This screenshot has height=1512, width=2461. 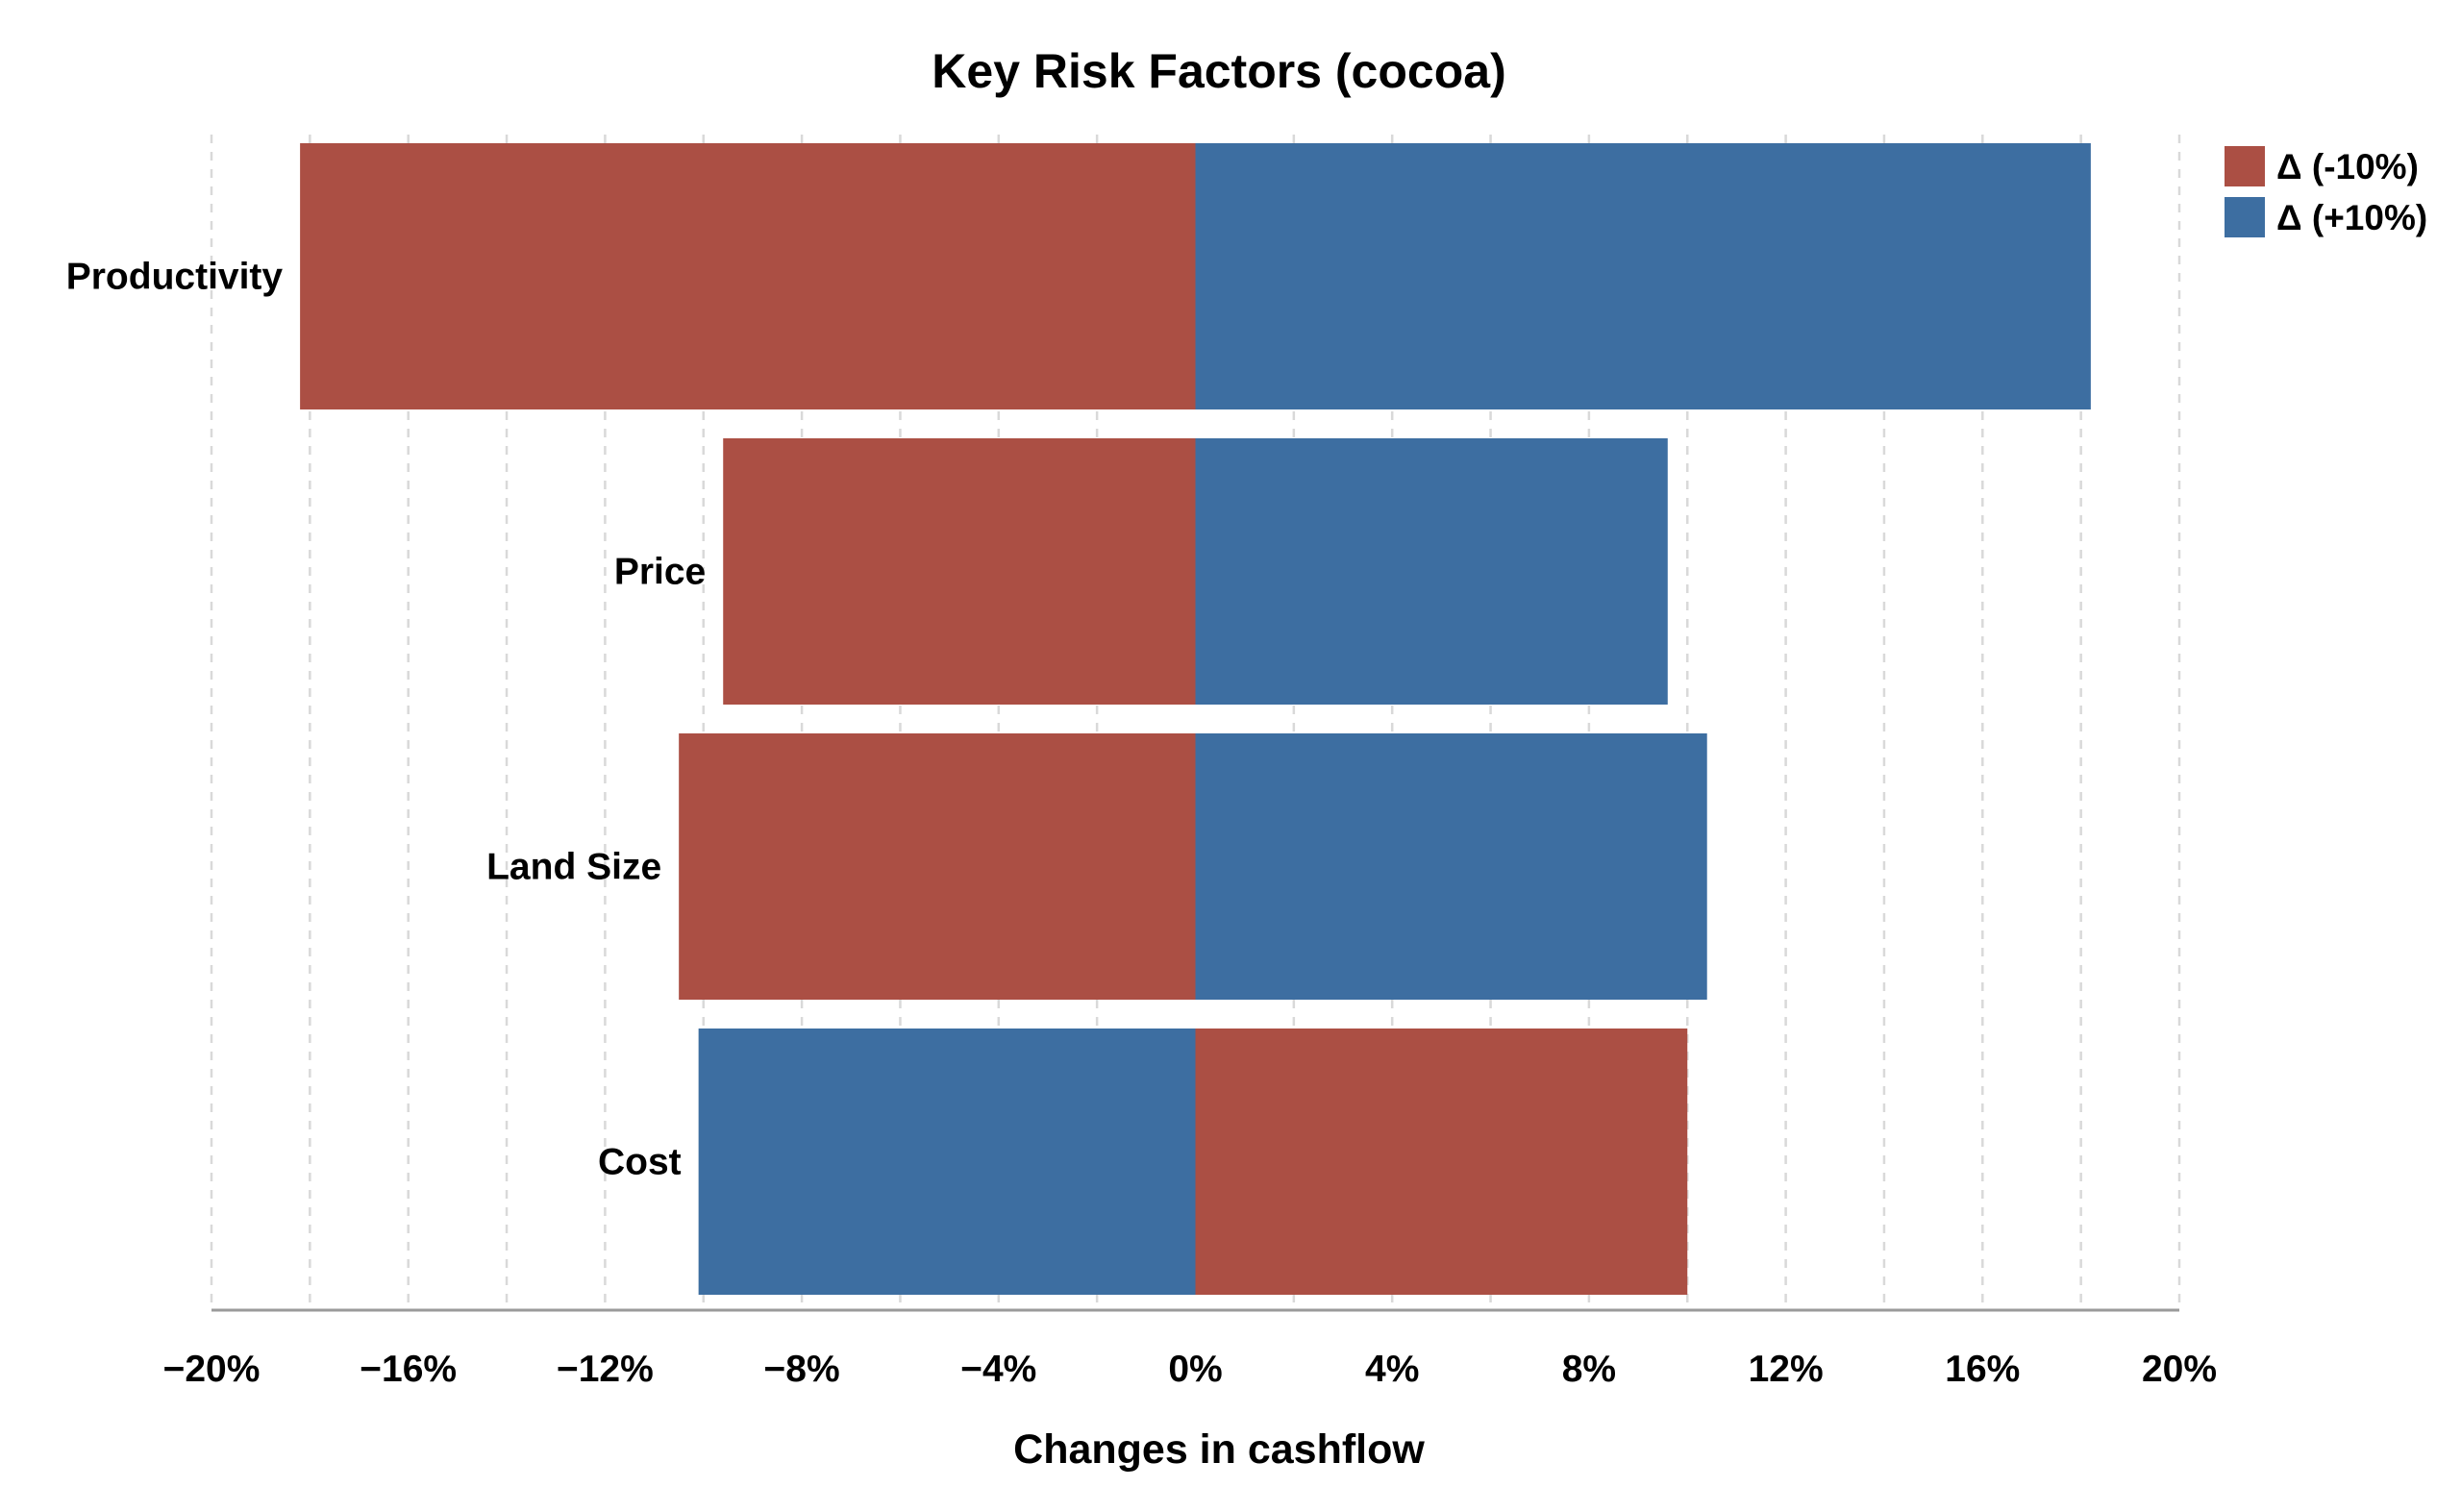 I want to click on x-tick-label: 20%, so click(x=2179, y=1369).